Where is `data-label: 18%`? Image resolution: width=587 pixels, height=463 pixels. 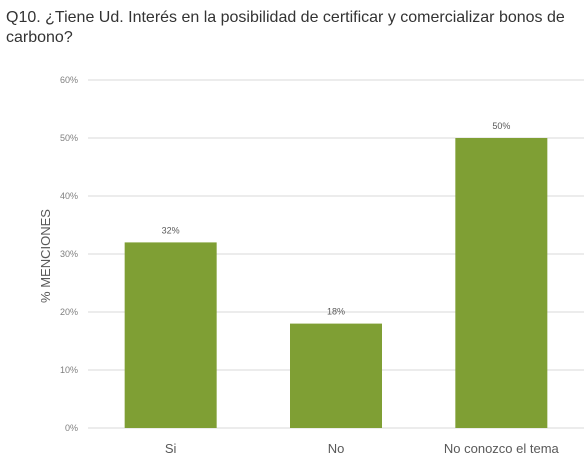 data-label: 18% is located at coordinates (336, 312).